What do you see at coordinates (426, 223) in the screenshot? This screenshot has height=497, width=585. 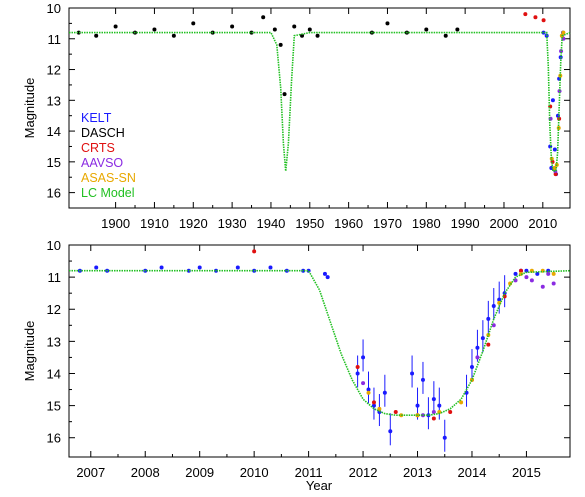 I see `top-x-tick-label: 1980` at bounding box center [426, 223].